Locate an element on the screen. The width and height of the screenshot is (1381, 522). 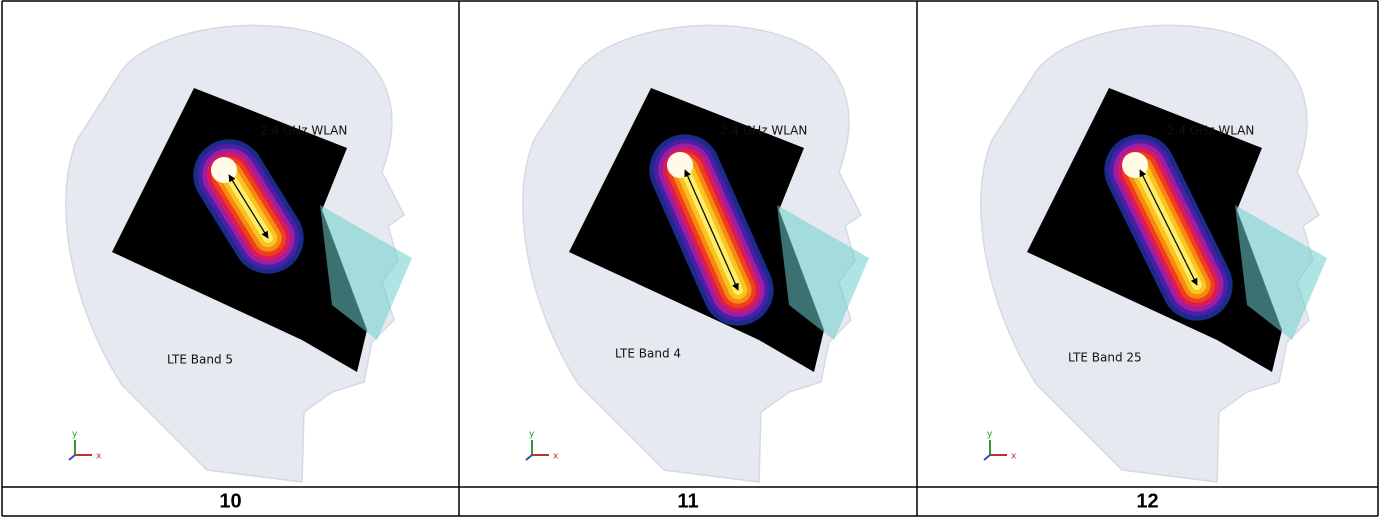
bottom-label: LTE Band 5 is located at coordinates (200, 360).